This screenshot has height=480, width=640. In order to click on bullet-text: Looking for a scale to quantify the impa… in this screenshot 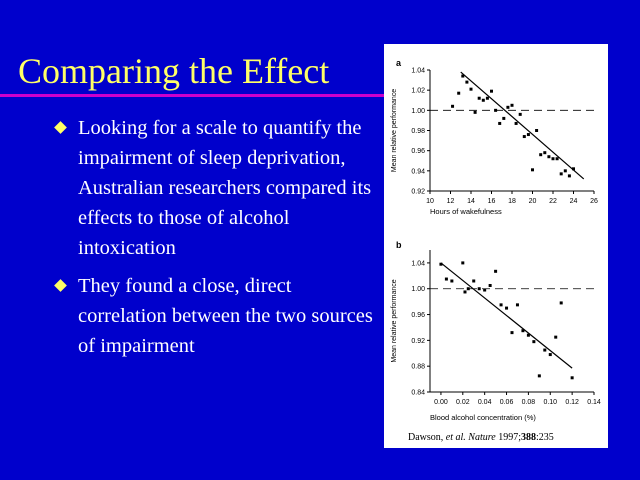, I will do `click(225, 188)`.